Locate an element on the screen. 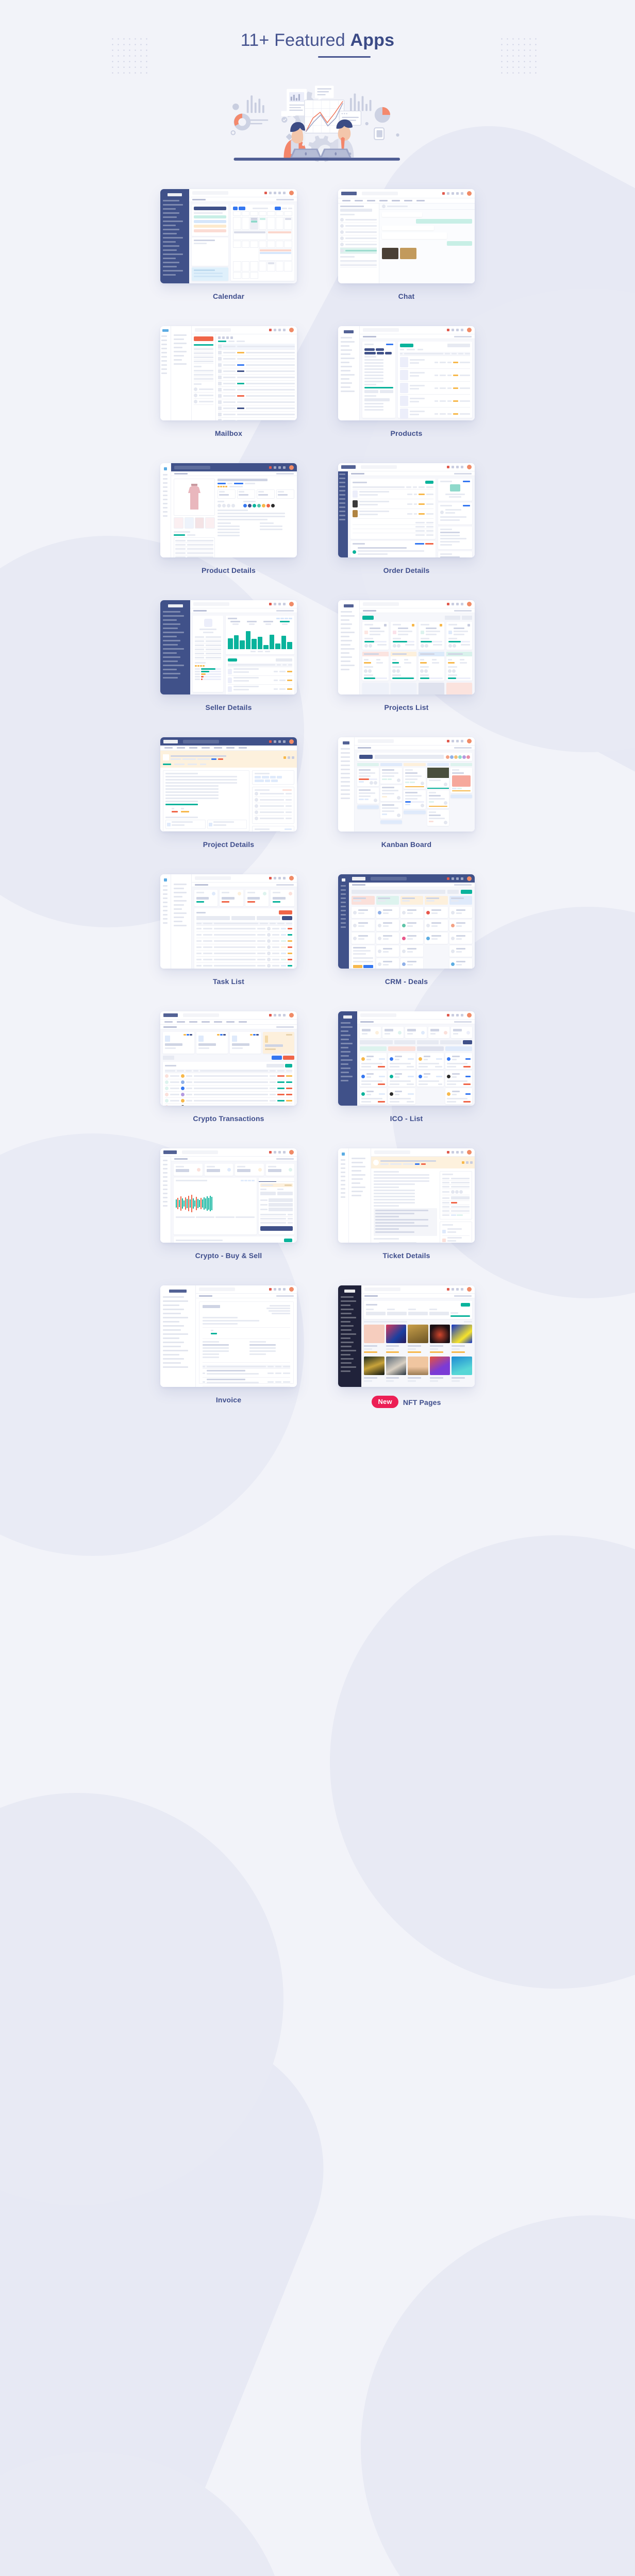 The height and width of the screenshot is (2576, 635). app-card-crm-deals: CRM - Deals is located at coordinates (406, 930).